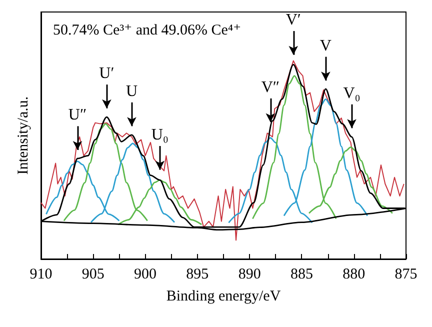  Describe the element at coordinates (270, 87) in the screenshot. I see `annotation: V″` at that location.